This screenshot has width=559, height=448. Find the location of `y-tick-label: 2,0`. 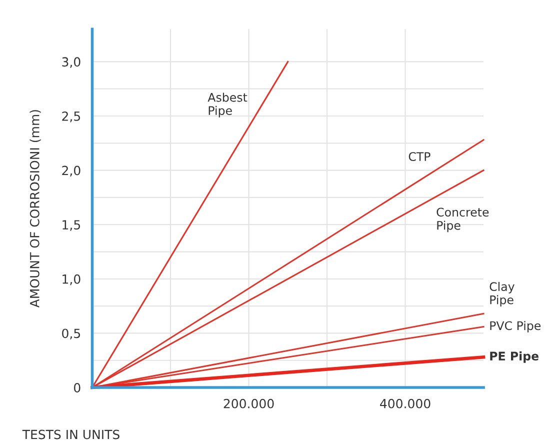

y-tick-label: 2,0 is located at coordinates (71, 171).